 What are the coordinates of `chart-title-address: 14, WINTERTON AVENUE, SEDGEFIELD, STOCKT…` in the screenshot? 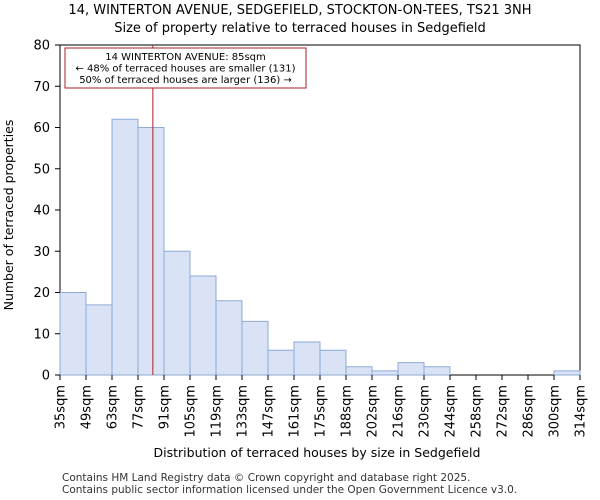 It's located at (300, 10).